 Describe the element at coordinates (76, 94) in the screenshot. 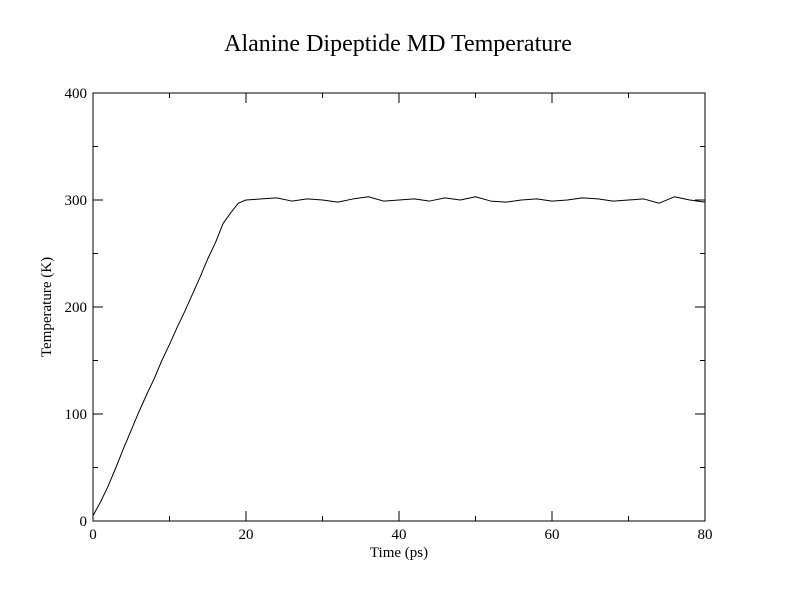

I see `y-tick-label-400: 400` at that location.